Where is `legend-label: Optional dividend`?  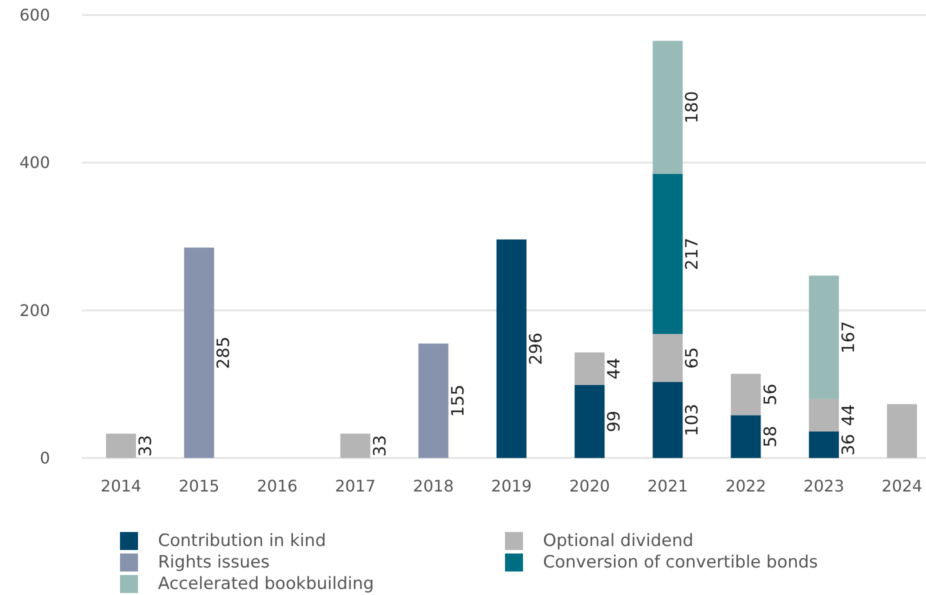 legend-label: Optional dividend is located at coordinates (618, 541).